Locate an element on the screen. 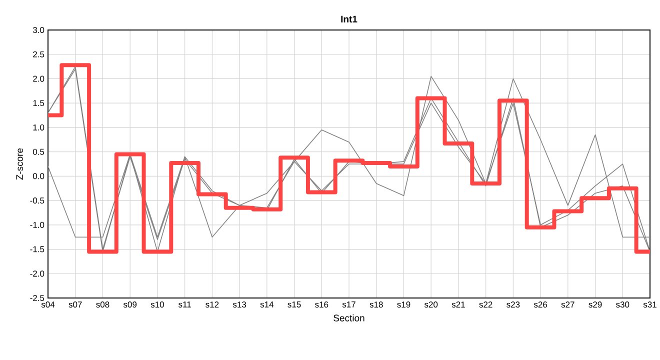 Image resolution: width=660 pixels, height=360 pixels. x-tick-label: s21 is located at coordinates (458, 305).